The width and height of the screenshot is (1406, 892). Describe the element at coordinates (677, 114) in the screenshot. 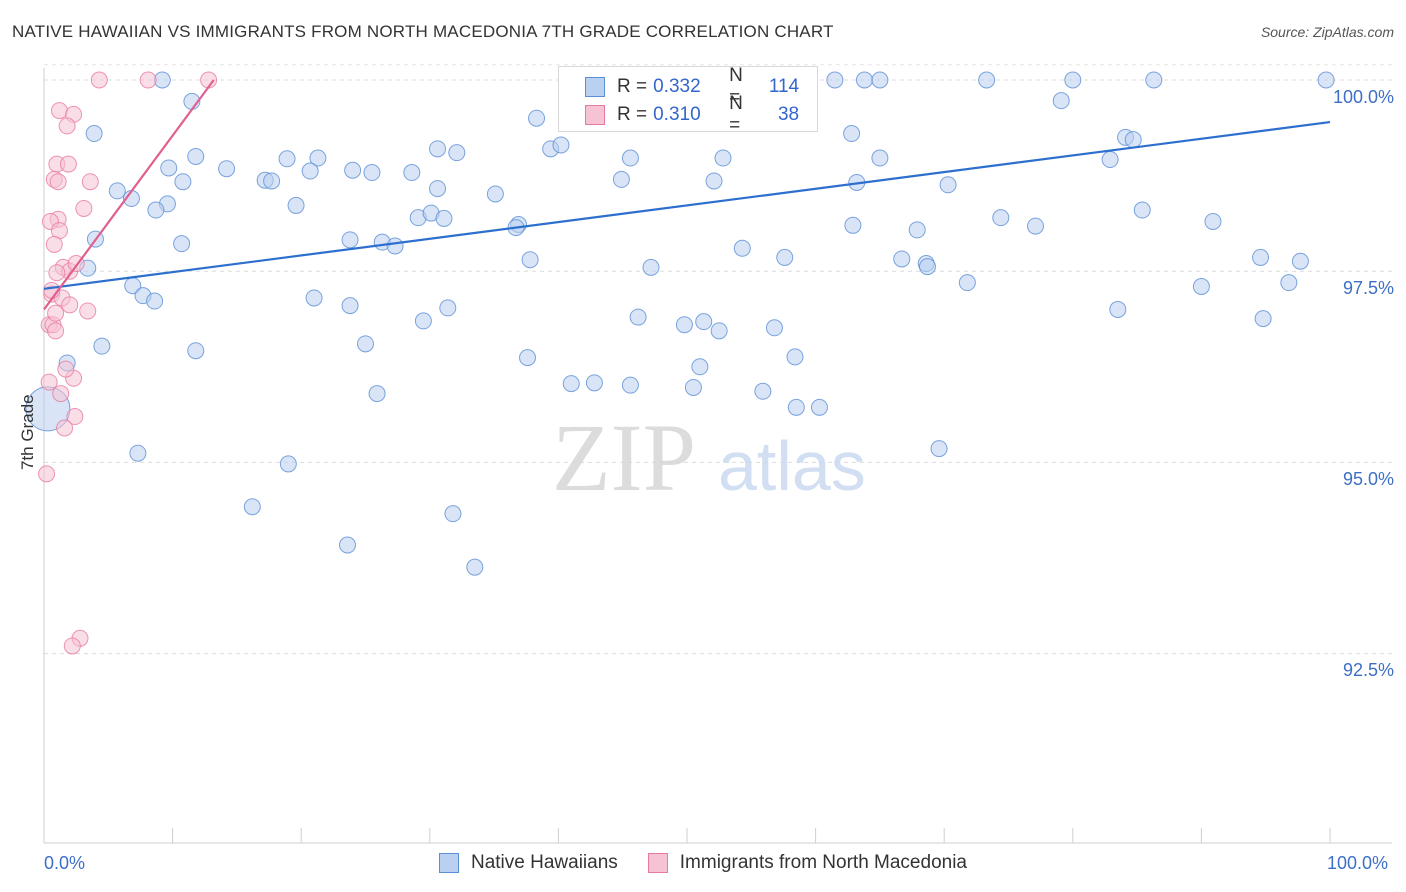

I see `legend-r-value: 0.310` at that location.